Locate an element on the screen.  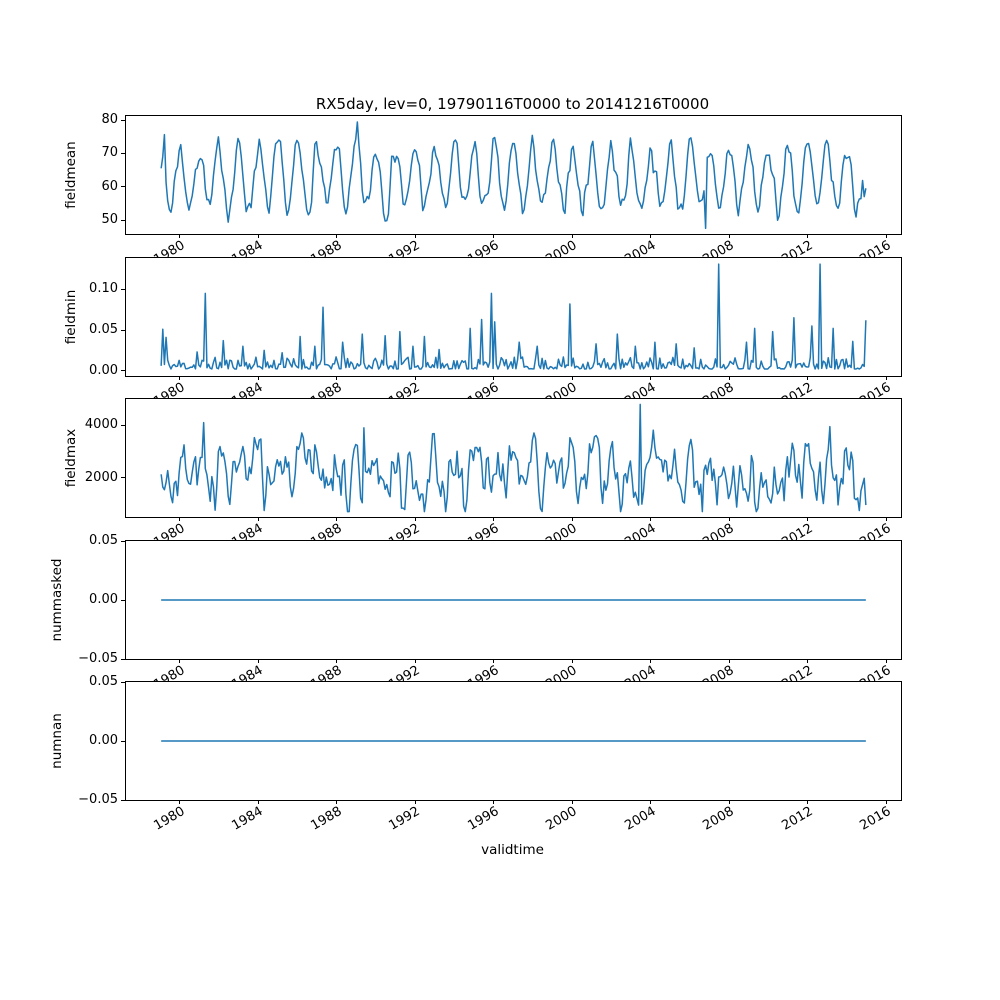
y-tick-label: −0.05 is located at coordinates (98, 658).